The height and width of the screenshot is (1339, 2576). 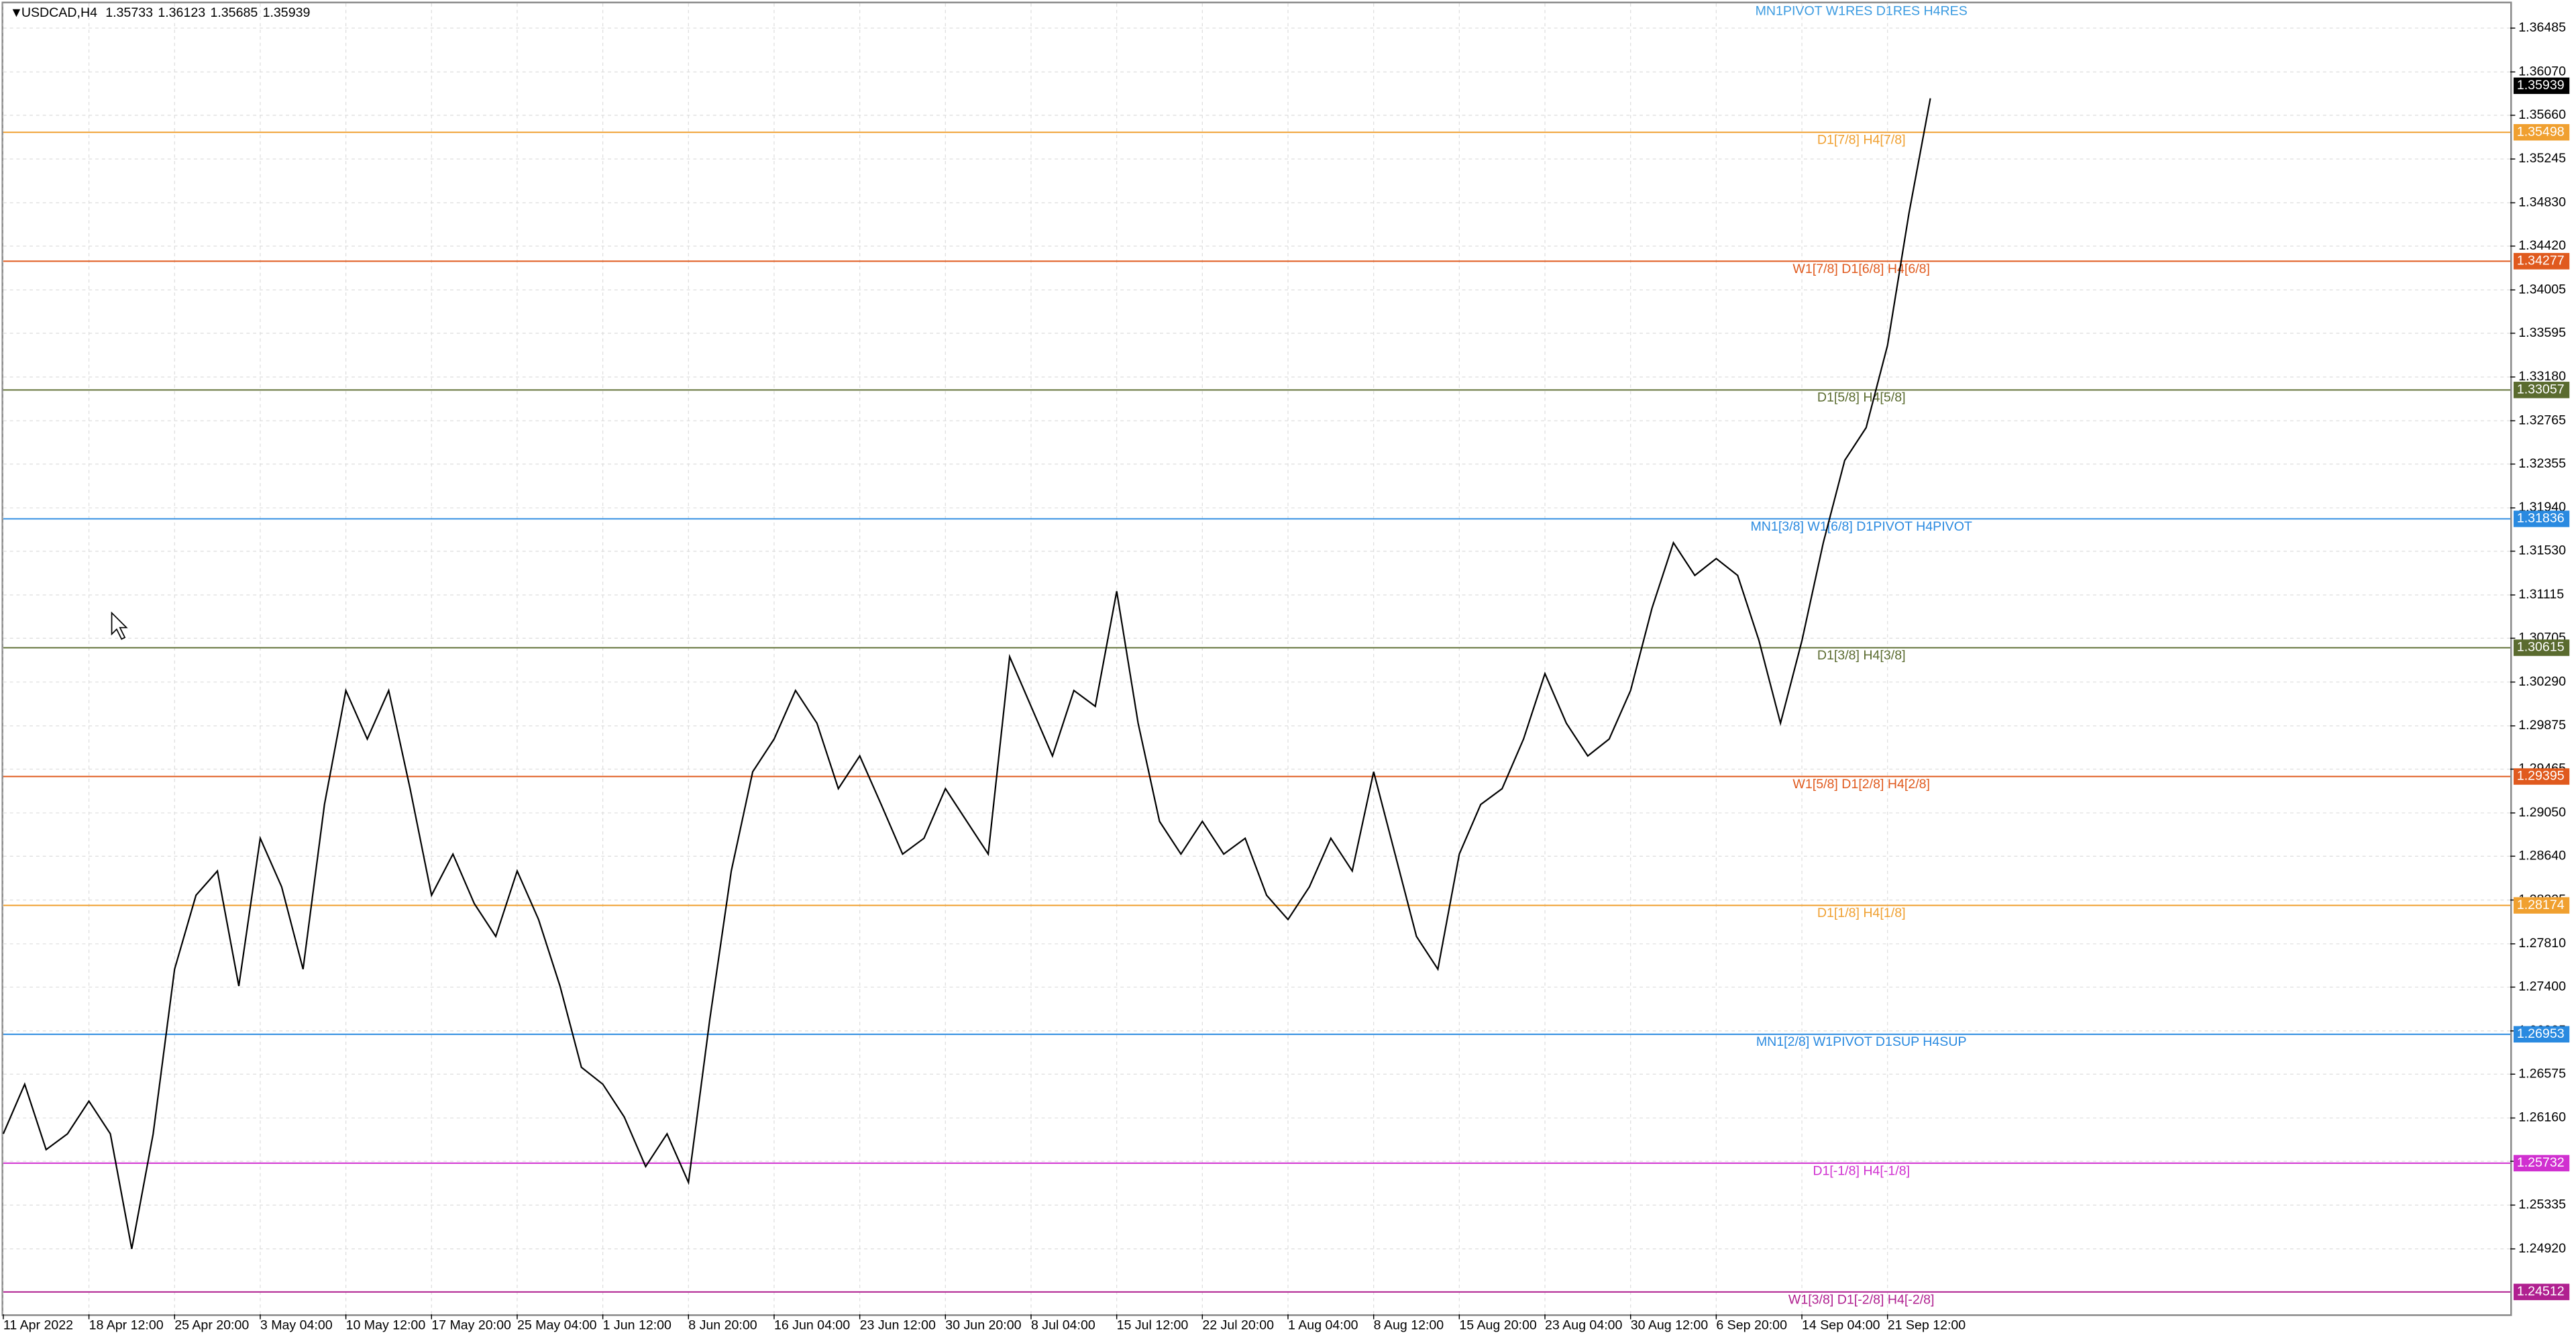 I want to click on y-tick-label: 1.32355, so click(x=2542, y=463).